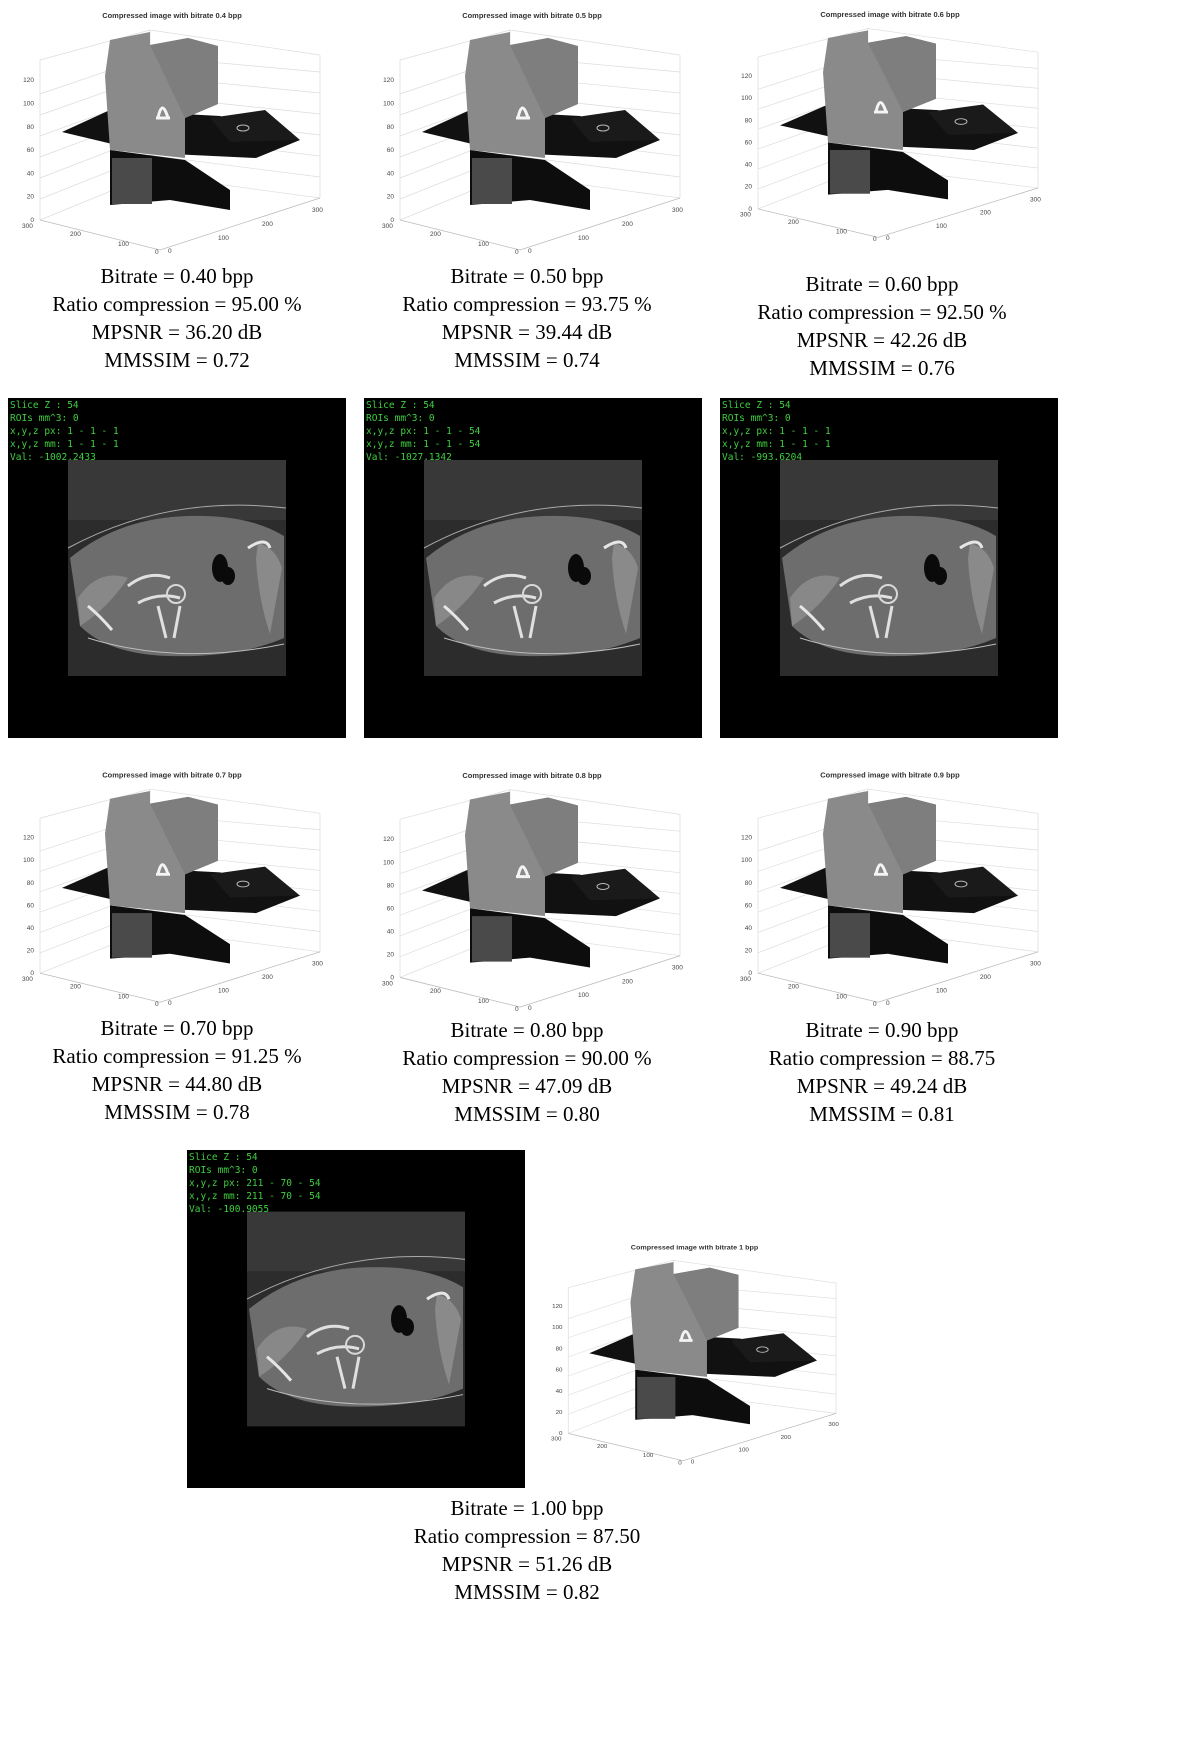 The image size is (1182, 1760). I want to click on plot-title: Compressed image with bitrate 0.8 bpp, so click(532, 775).